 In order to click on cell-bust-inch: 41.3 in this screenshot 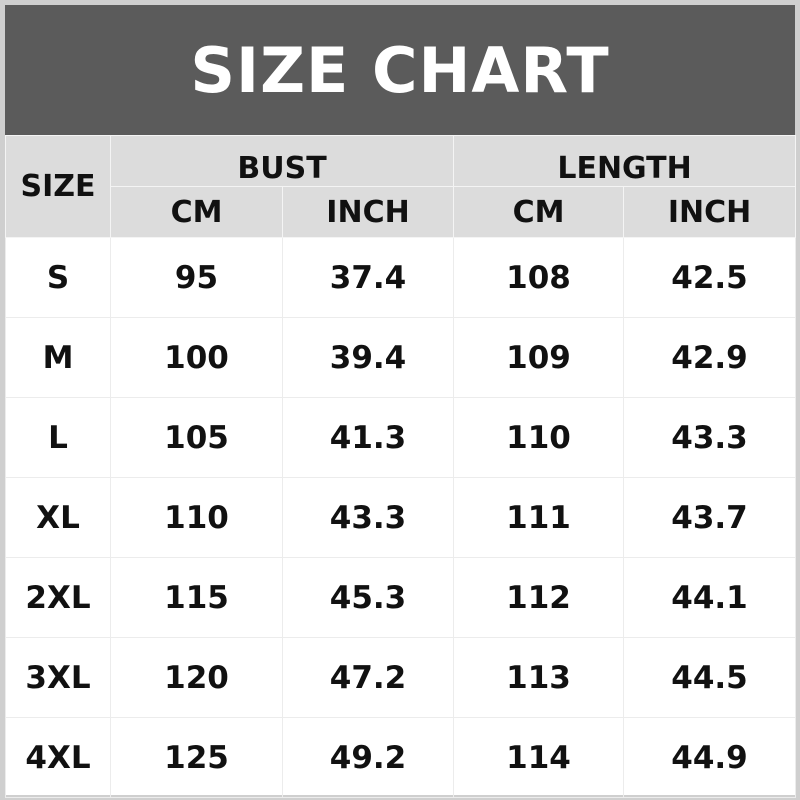, I will do `click(368, 437)`.